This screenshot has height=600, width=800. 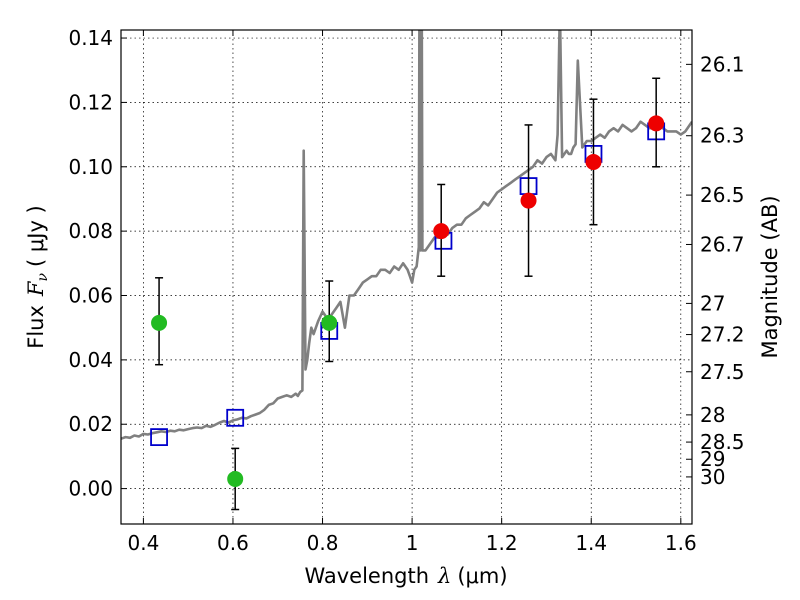 What do you see at coordinates (722, 64) in the screenshot?
I see `right-axis-tick-label: 26.1` at bounding box center [722, 64].